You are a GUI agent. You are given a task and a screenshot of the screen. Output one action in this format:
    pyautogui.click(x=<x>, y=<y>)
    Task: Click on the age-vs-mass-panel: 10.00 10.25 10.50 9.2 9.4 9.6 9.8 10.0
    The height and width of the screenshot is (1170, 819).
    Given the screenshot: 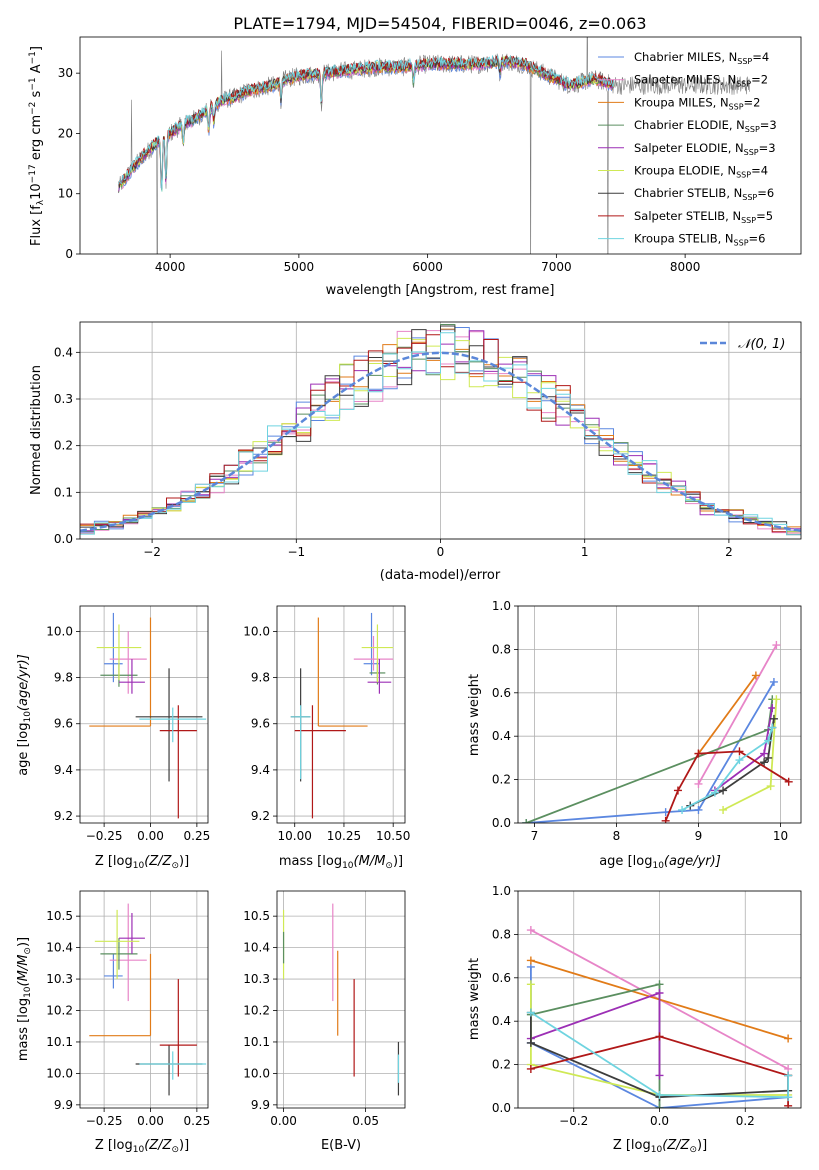 What is the action you would take?
    pyautogui.click(x=326, y=724)
    